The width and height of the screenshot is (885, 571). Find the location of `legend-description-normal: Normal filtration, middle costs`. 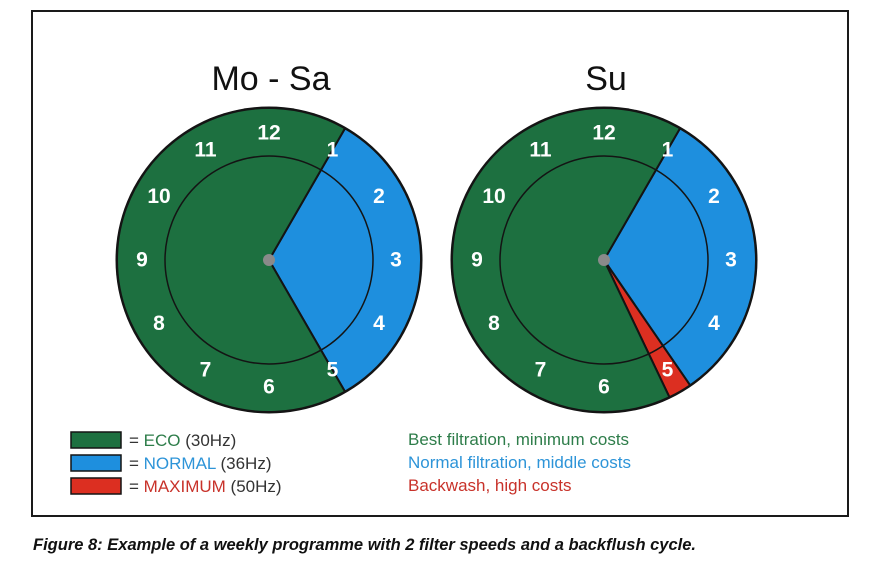

legend-description-normal: Normal filtration, middle costs is located at coordinates (519, 462).